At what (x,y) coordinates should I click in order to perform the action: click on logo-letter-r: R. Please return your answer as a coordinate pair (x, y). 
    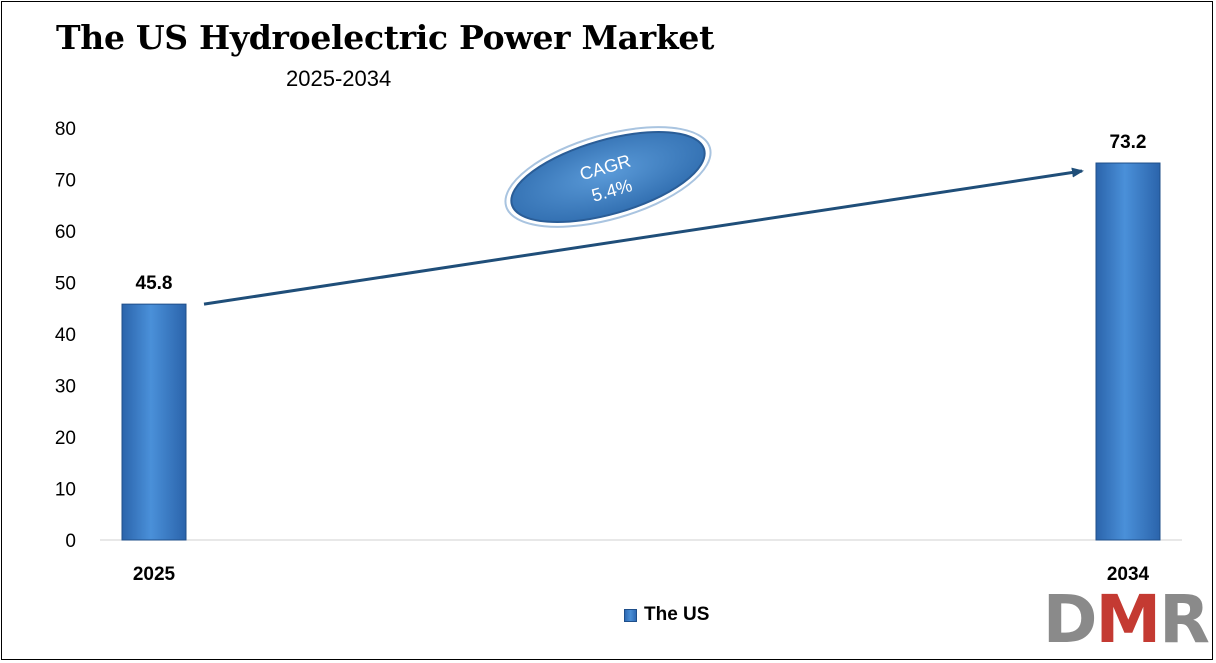
    Looking at the image, I should click on (1184, 619).